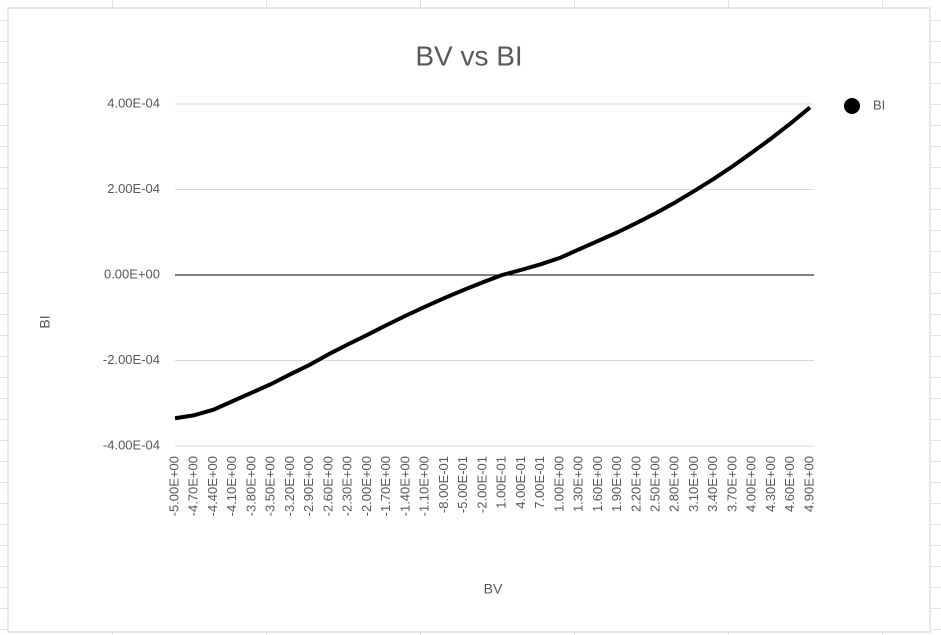 The width and height of the screenshot is (941, 635). What do you see at coordinates (493, 589) in the screenshot?
I see `x-axis-title: BV` at bounding box center [493, 589].